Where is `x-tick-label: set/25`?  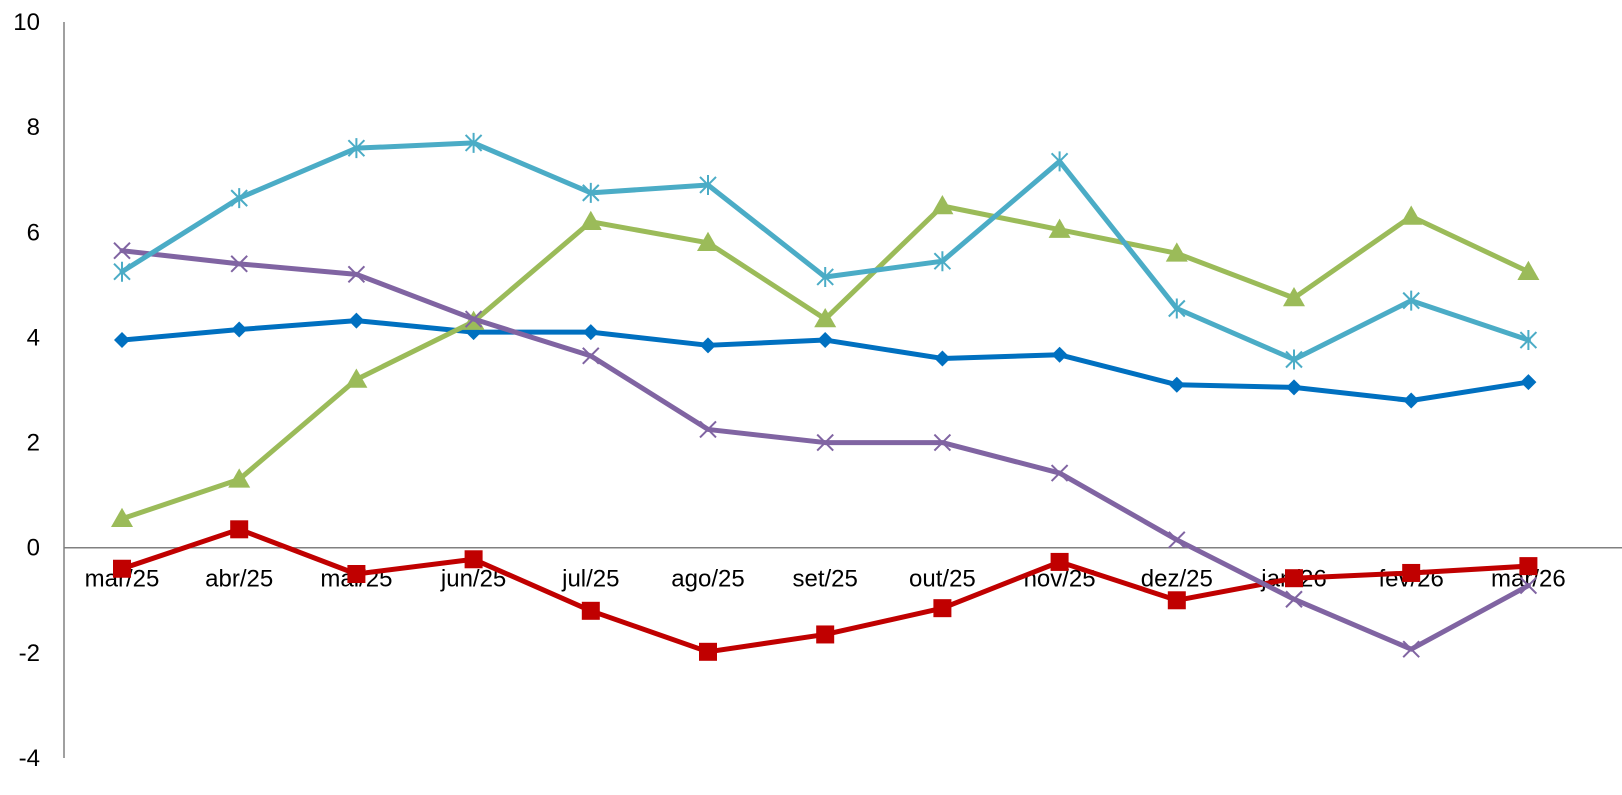 x-tick-label: set/25 is located at coordinates (825, 579).